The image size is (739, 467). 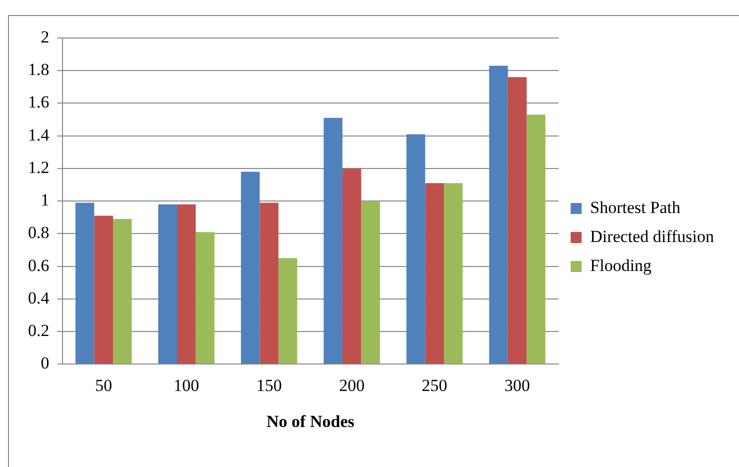 I want to click on y-tick-label: 0, so click(x=45, y=363).